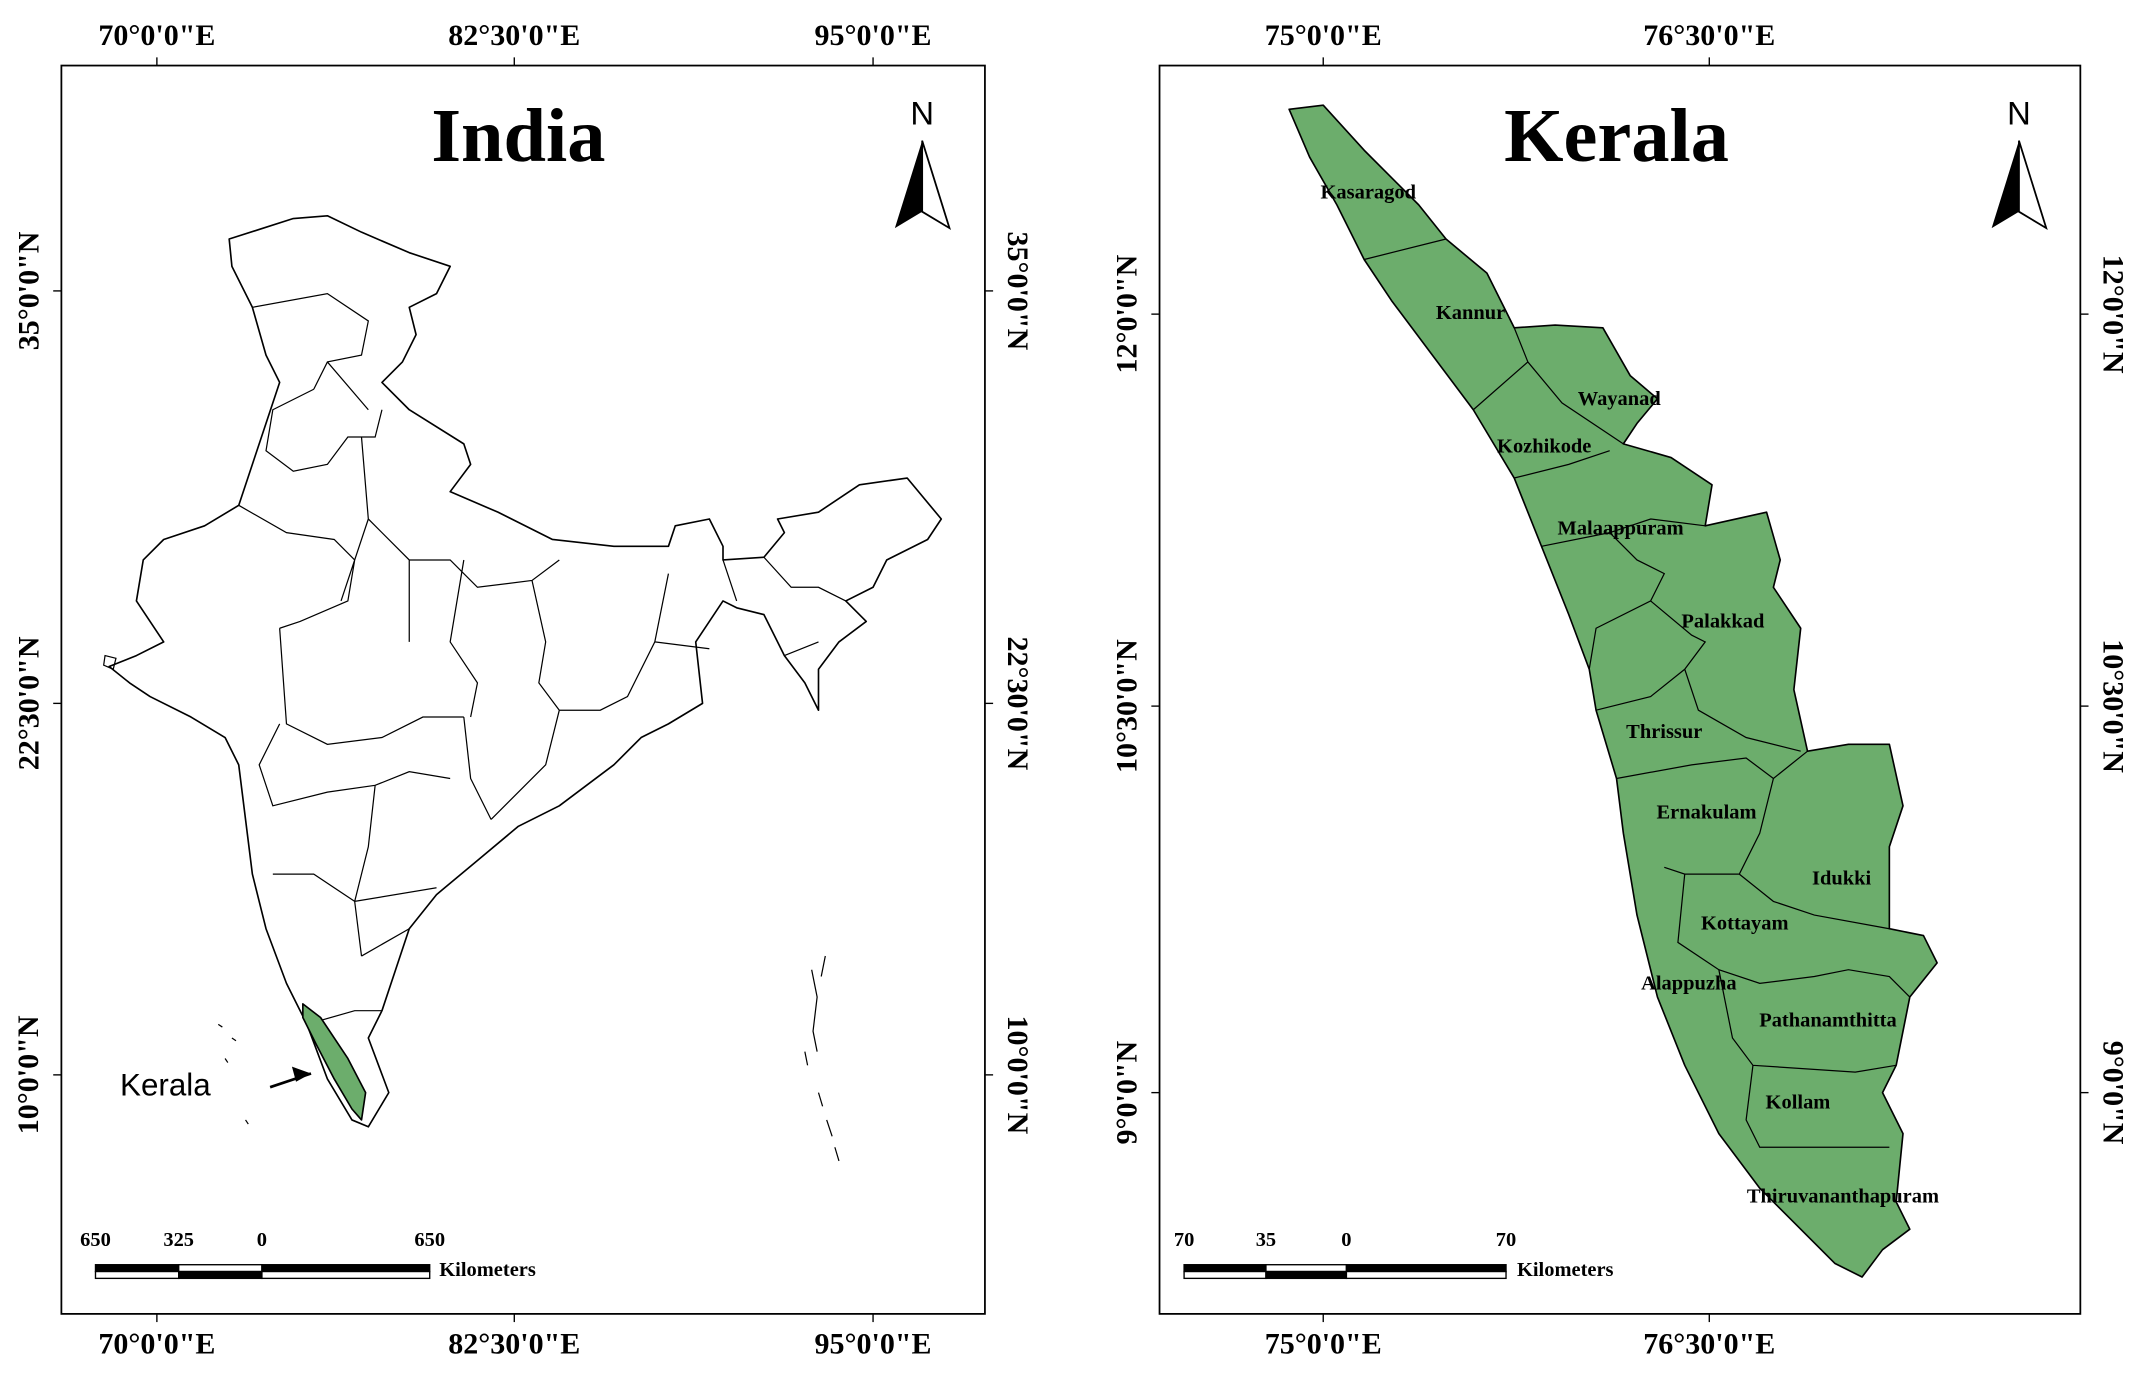  What do you see at coordinates (1828, 1020) in the screenshot?
I see `district-label: Pathanamthitta` at bounding box center [1828, 1020].